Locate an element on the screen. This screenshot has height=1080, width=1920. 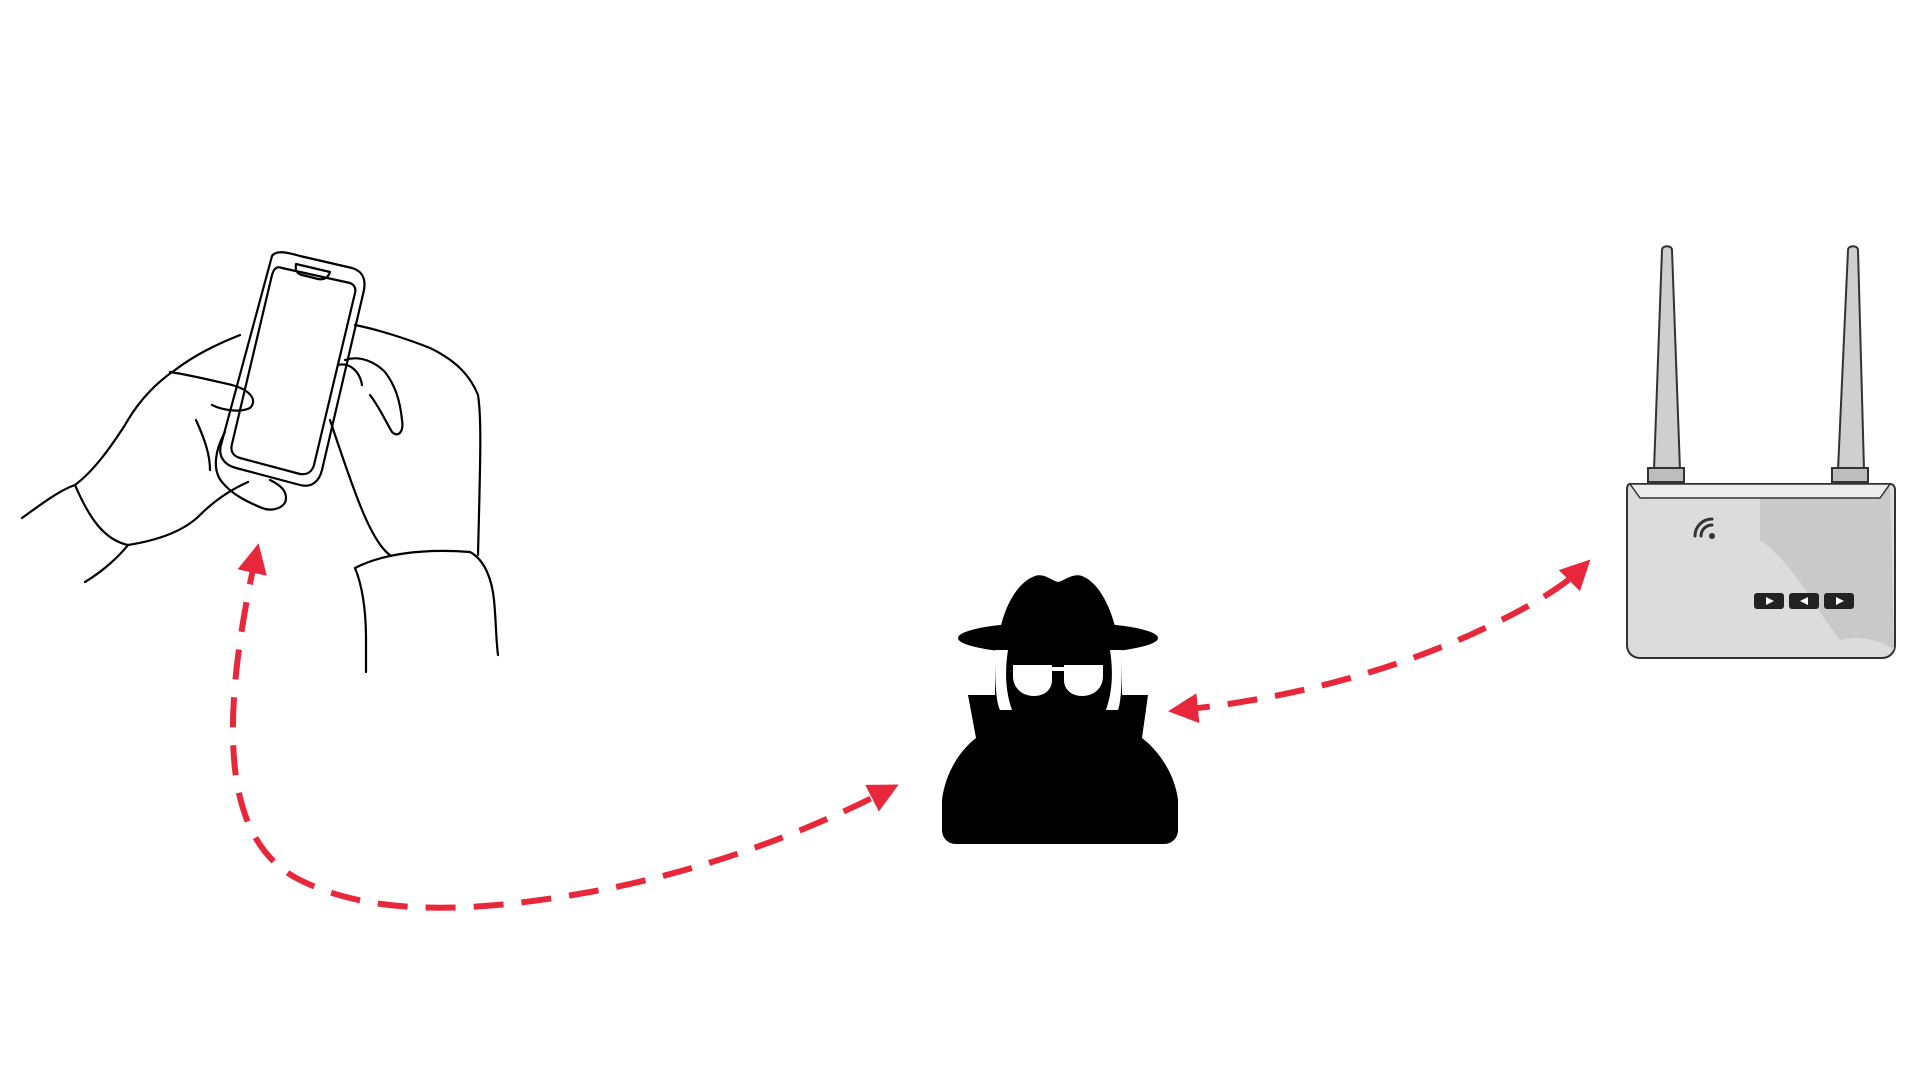
hat-brim is located at coordinates (1058, 638).